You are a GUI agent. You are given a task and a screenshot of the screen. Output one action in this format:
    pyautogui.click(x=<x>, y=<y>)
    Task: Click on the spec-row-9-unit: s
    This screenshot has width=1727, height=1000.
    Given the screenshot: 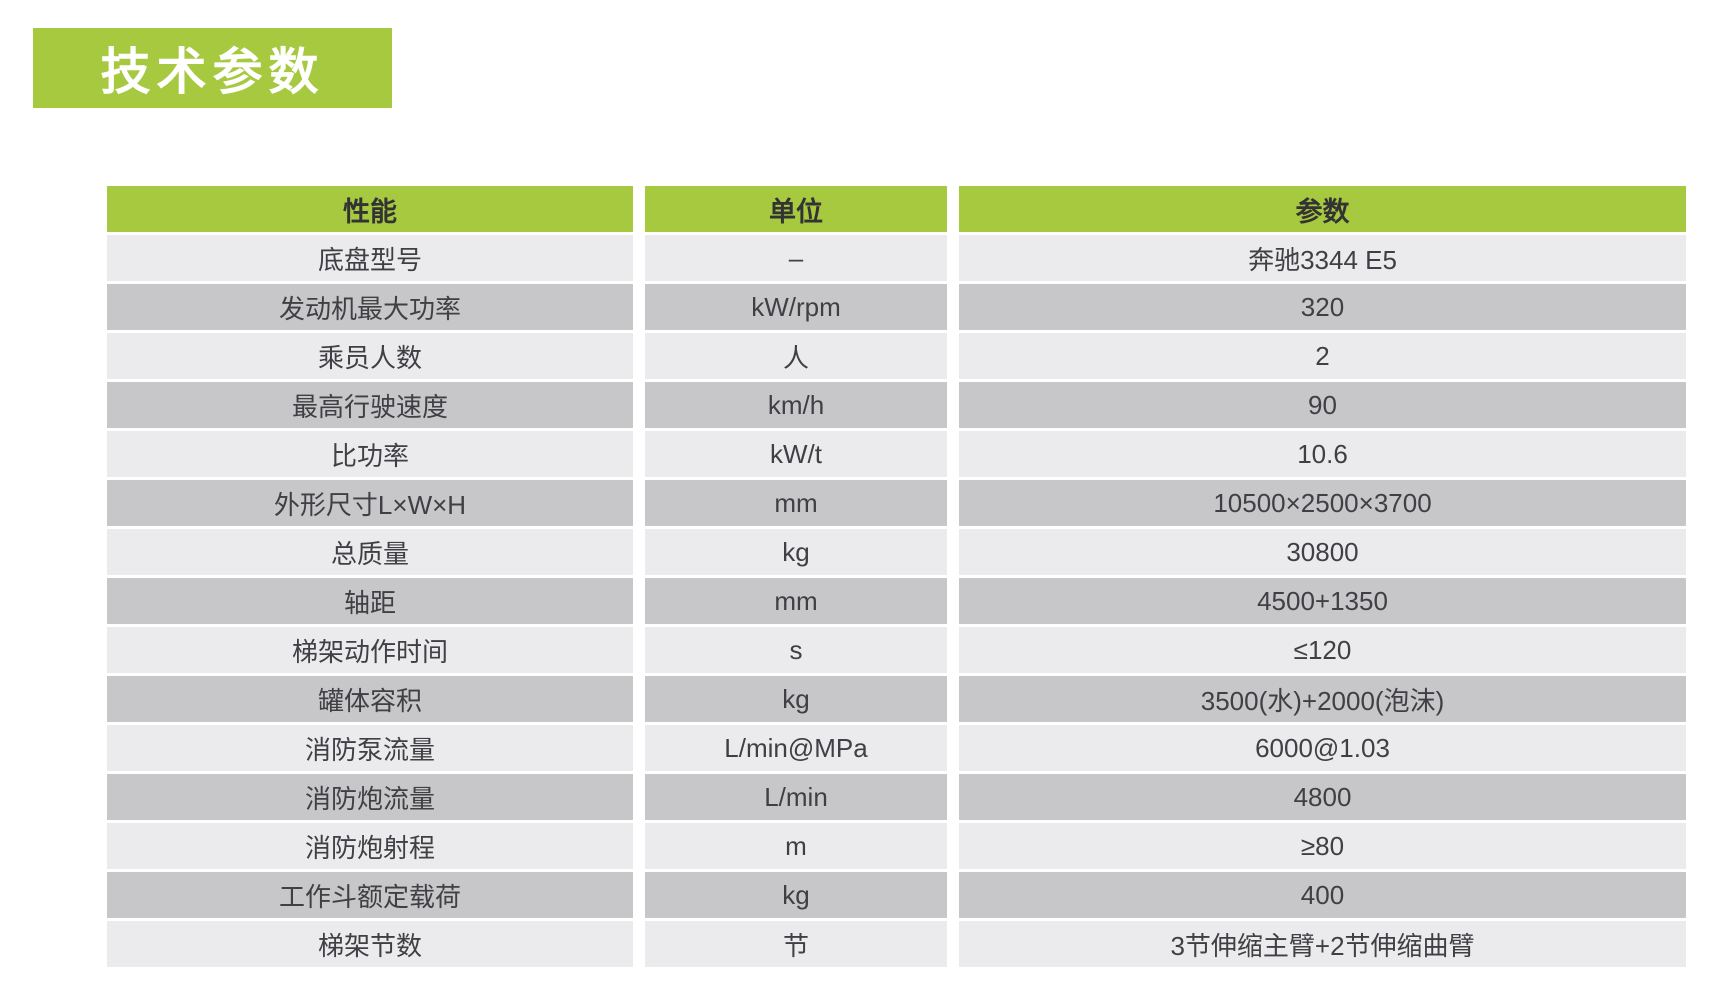 What is the action you would take?
    pyautogui.click(x=796, y=650)
    